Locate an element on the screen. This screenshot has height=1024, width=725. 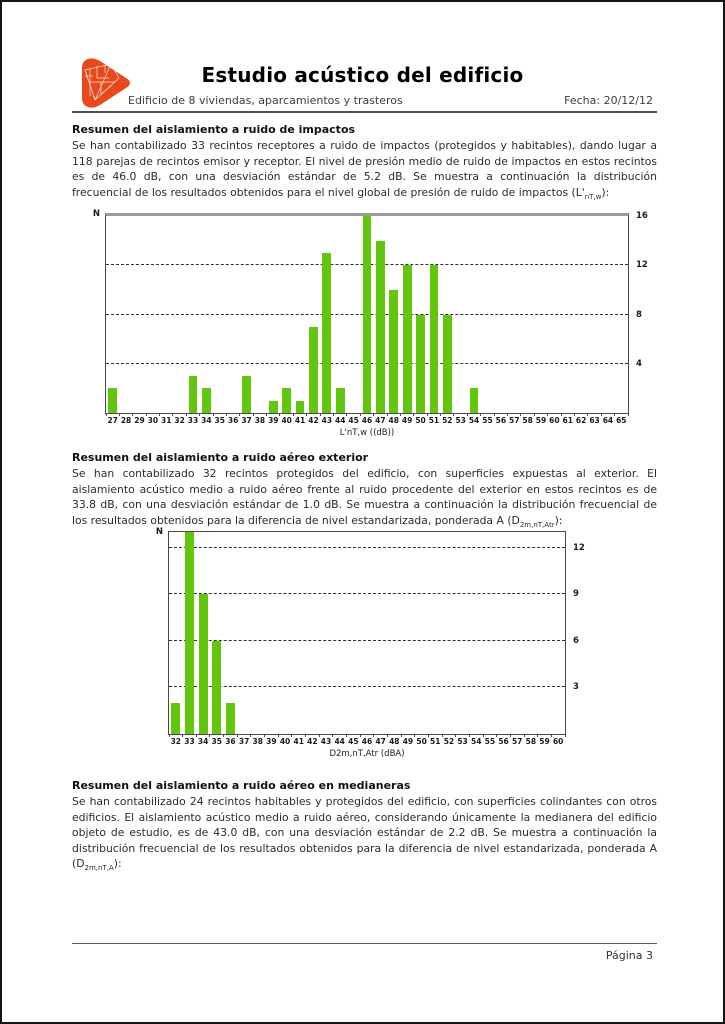
formula-subscript: nT,w is located at coordinates (593, 196).